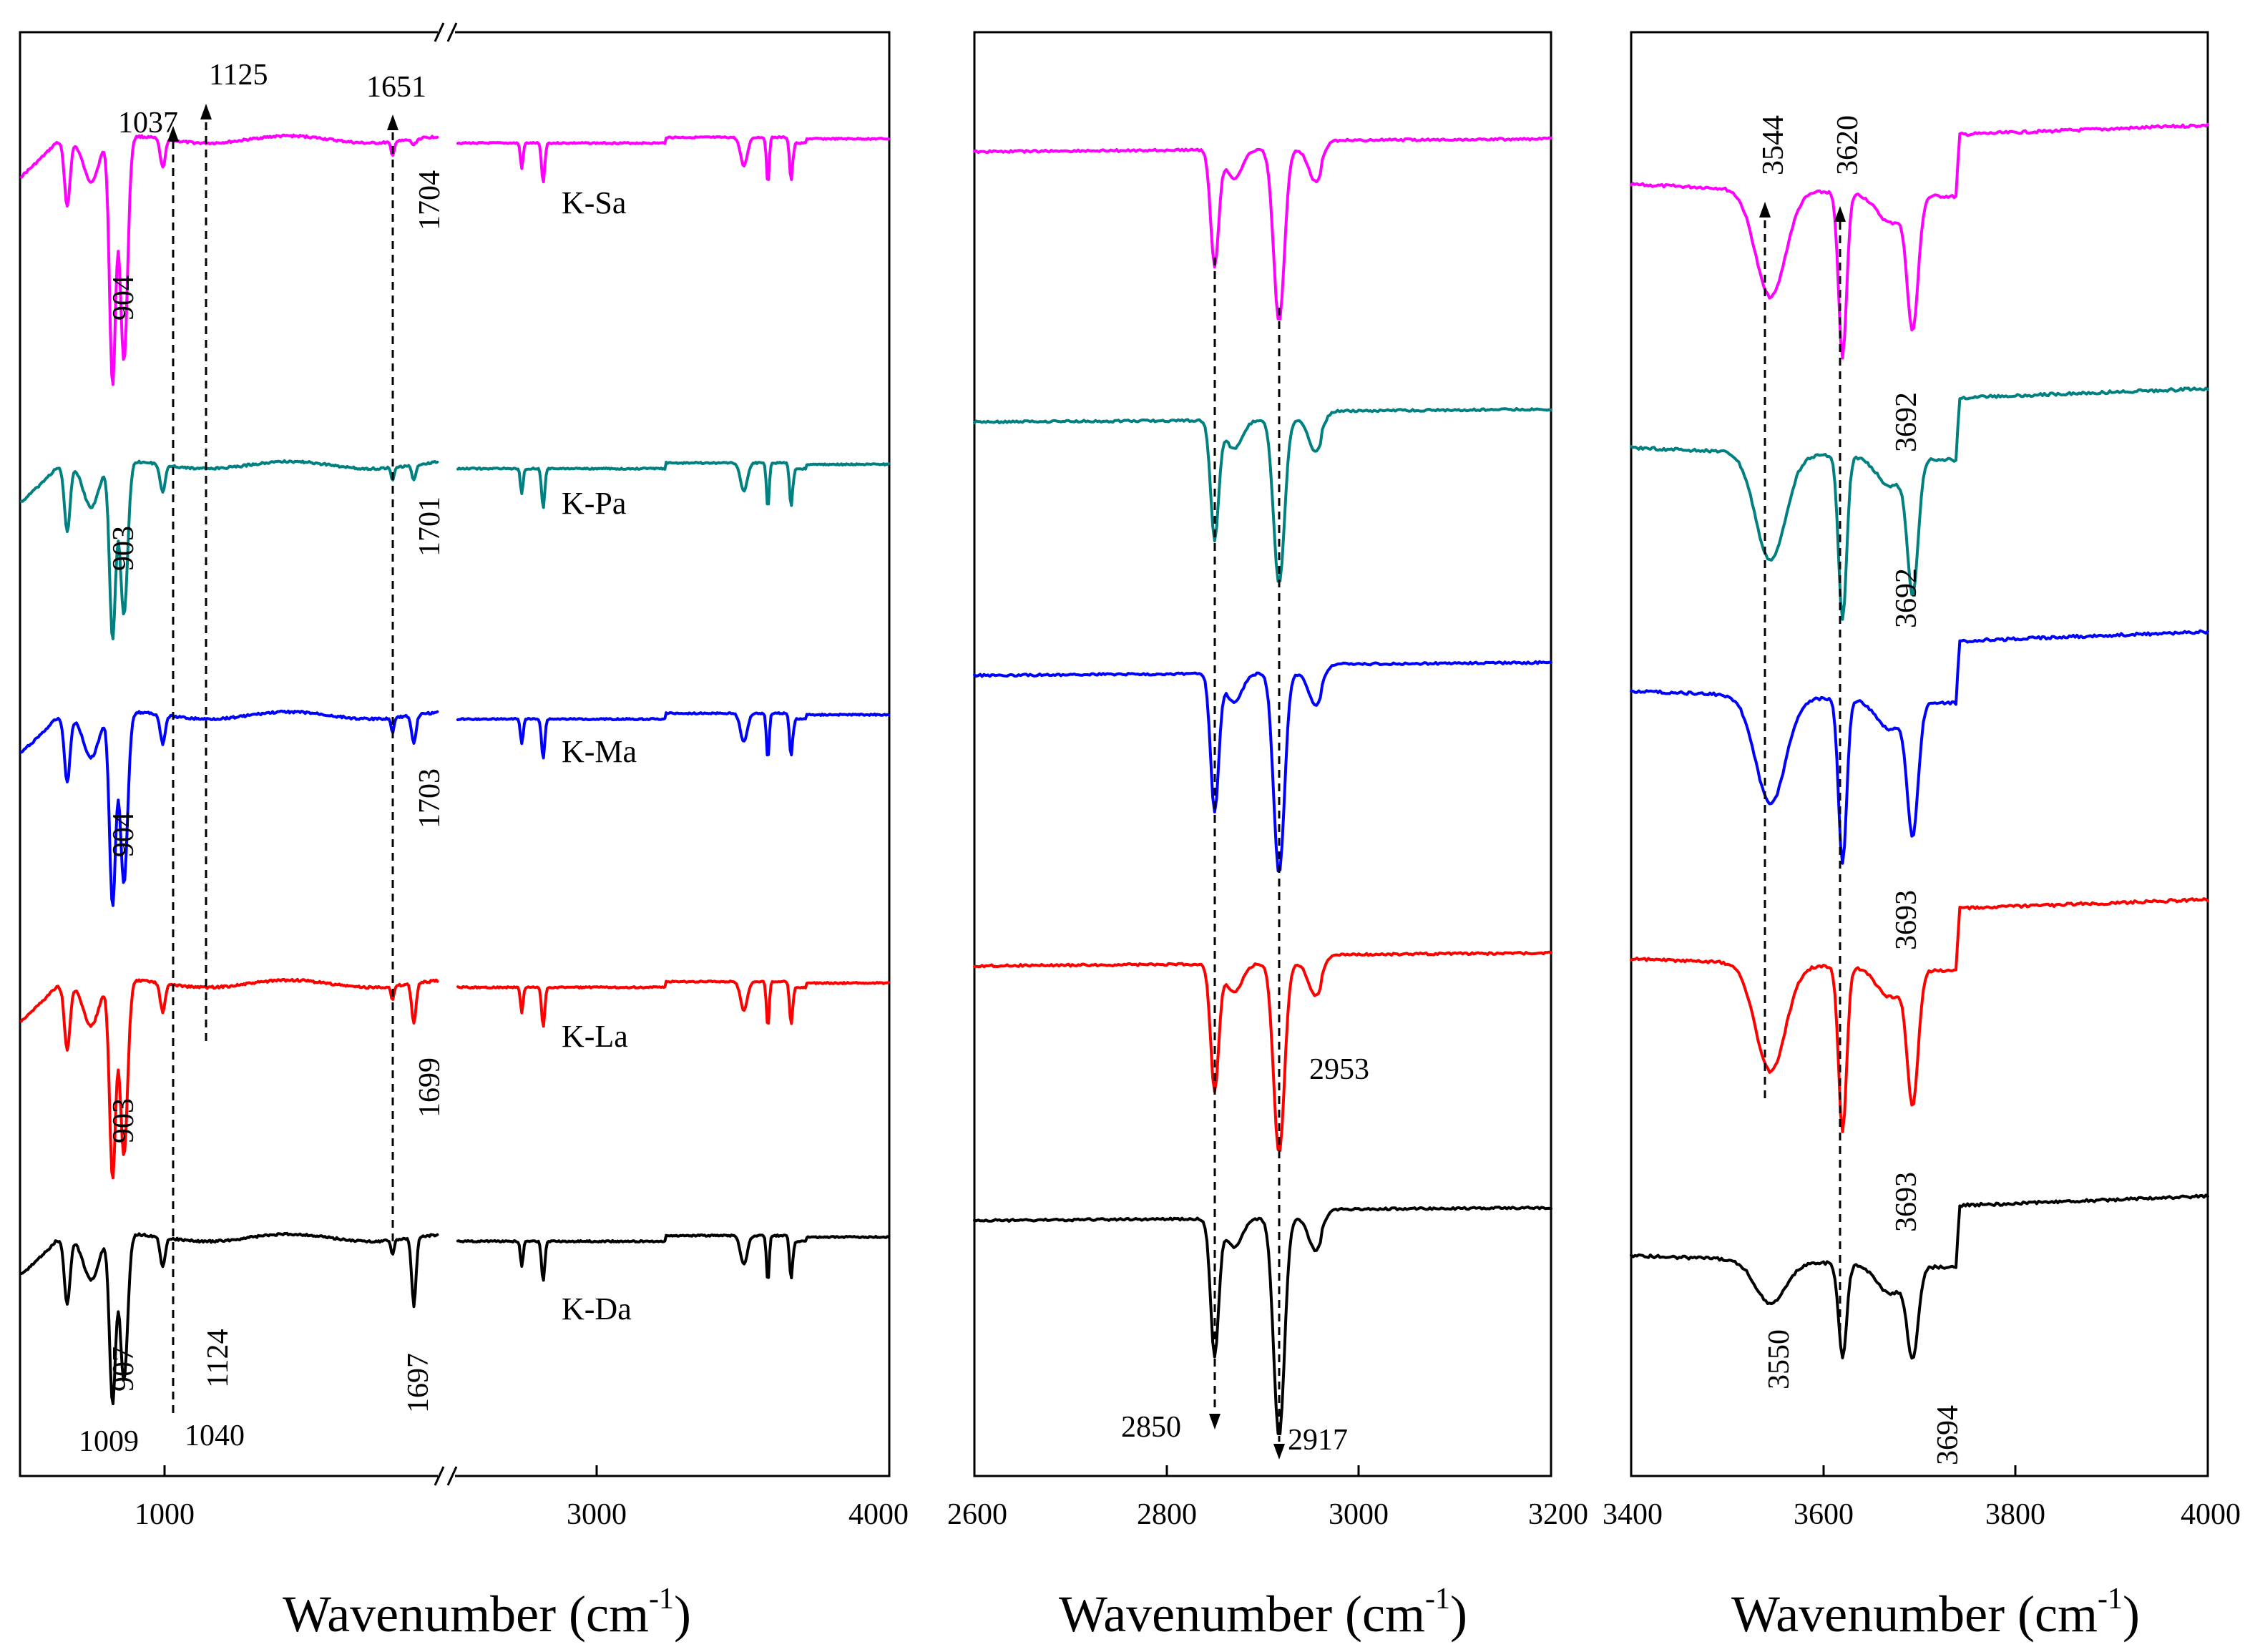  Describe the element at coordinates (229, 1078) in the screenshot. I see `spectrum-full-left-k-la` at that location.